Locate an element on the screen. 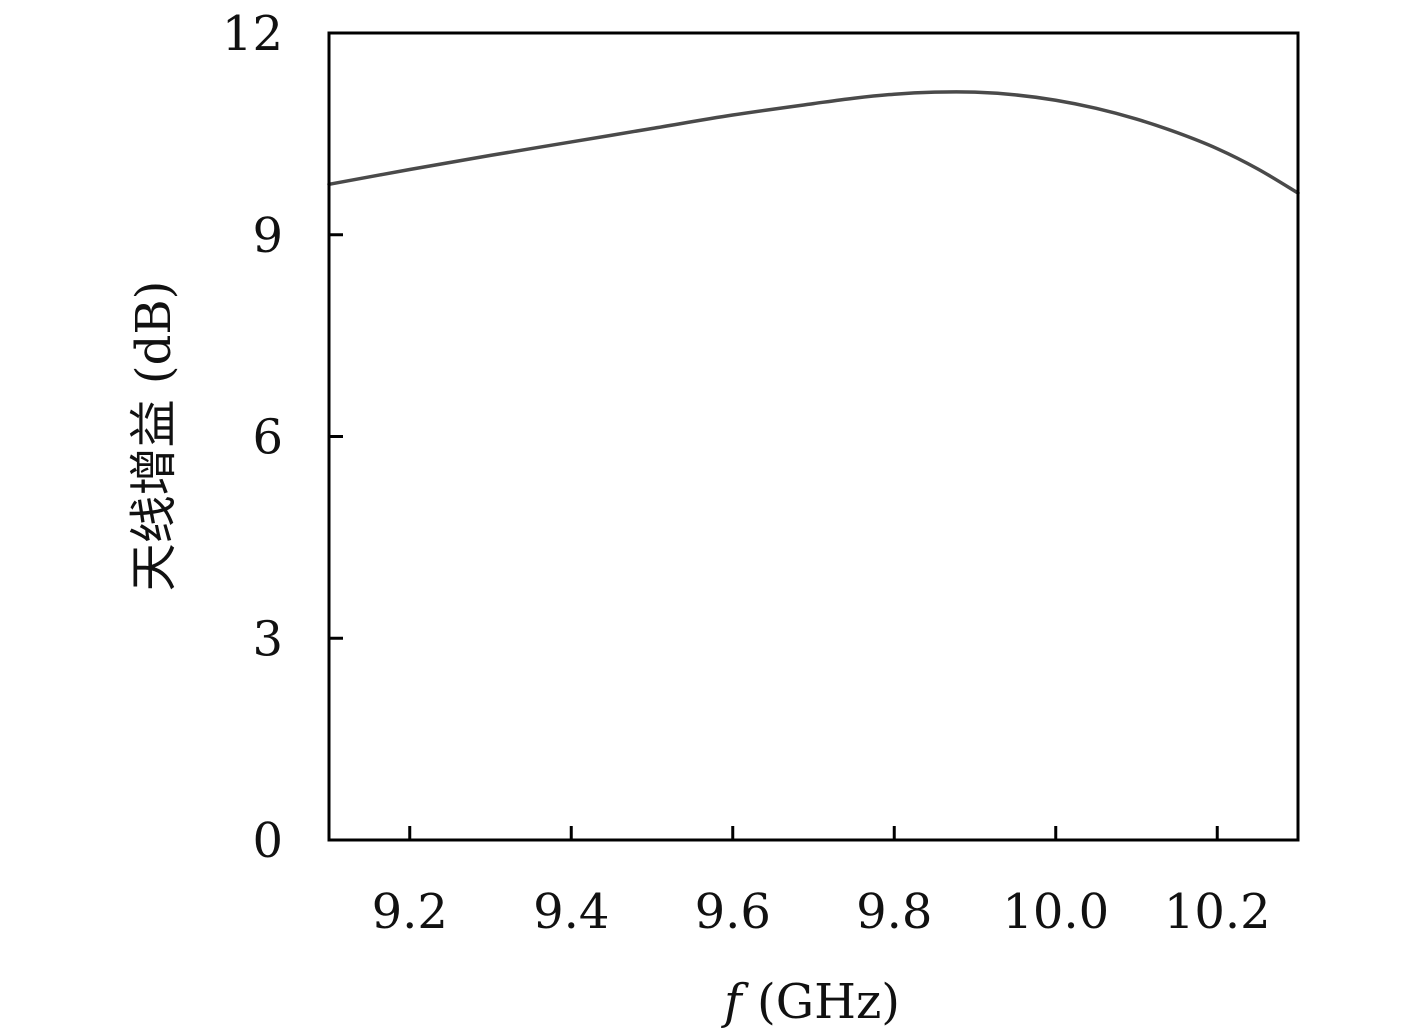  y-tick-label: 0 is located at coordinates (267, 841).